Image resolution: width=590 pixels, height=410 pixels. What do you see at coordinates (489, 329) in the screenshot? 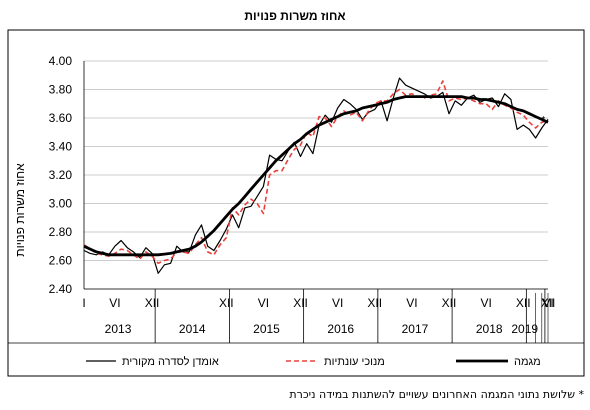
I see `year-label: 2018` at bounding box center [489, 329].